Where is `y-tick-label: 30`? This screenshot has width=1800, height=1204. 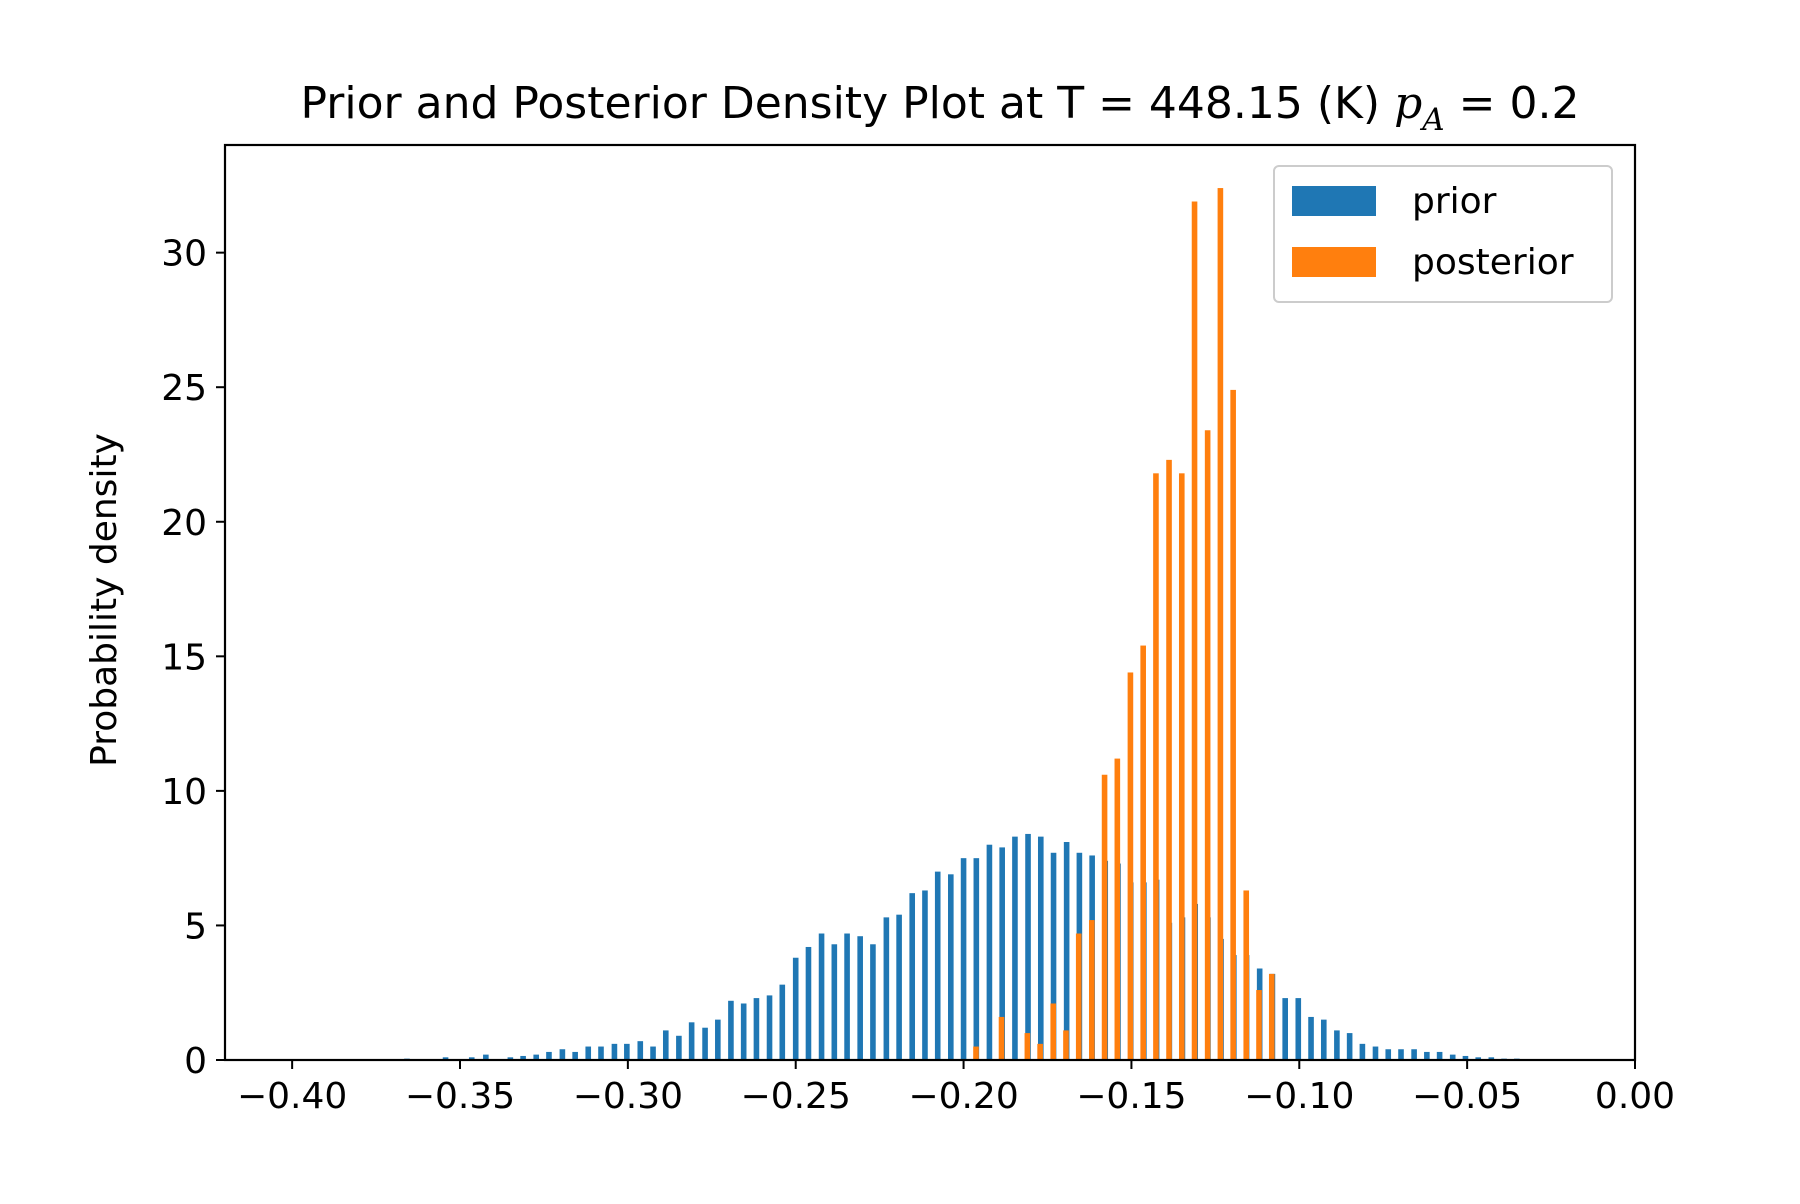 y-tick-label: 30 is located at coordinates (184, 254).